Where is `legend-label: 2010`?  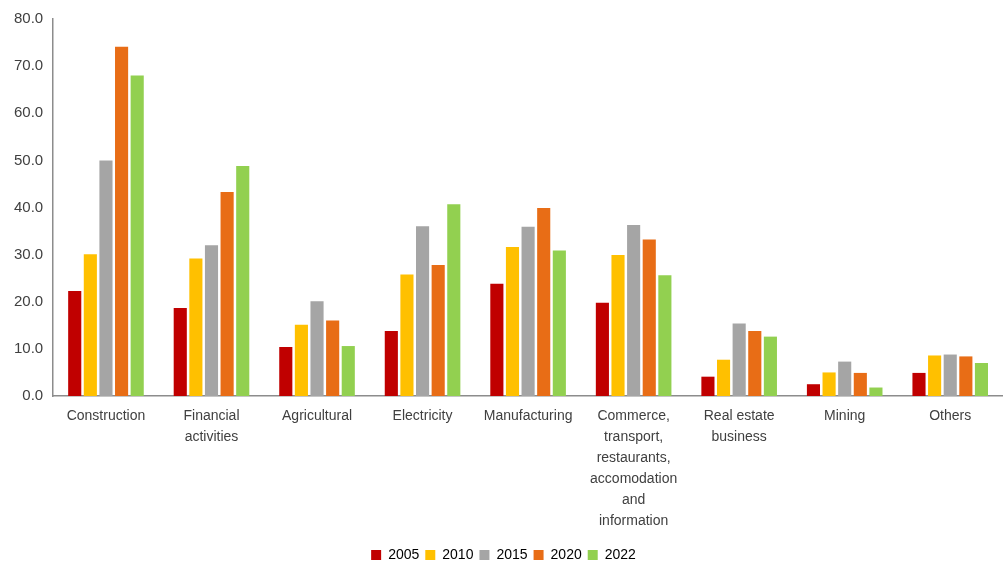
legend-label: 2010 is located at coordinates (458, 553).